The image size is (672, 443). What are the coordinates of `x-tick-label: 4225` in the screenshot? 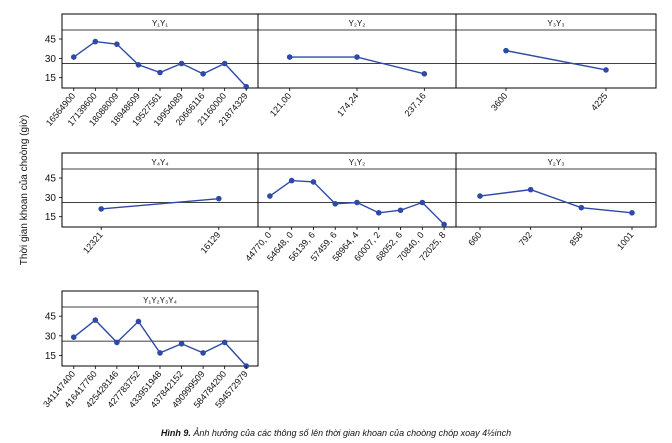 It's located at (599, 102).